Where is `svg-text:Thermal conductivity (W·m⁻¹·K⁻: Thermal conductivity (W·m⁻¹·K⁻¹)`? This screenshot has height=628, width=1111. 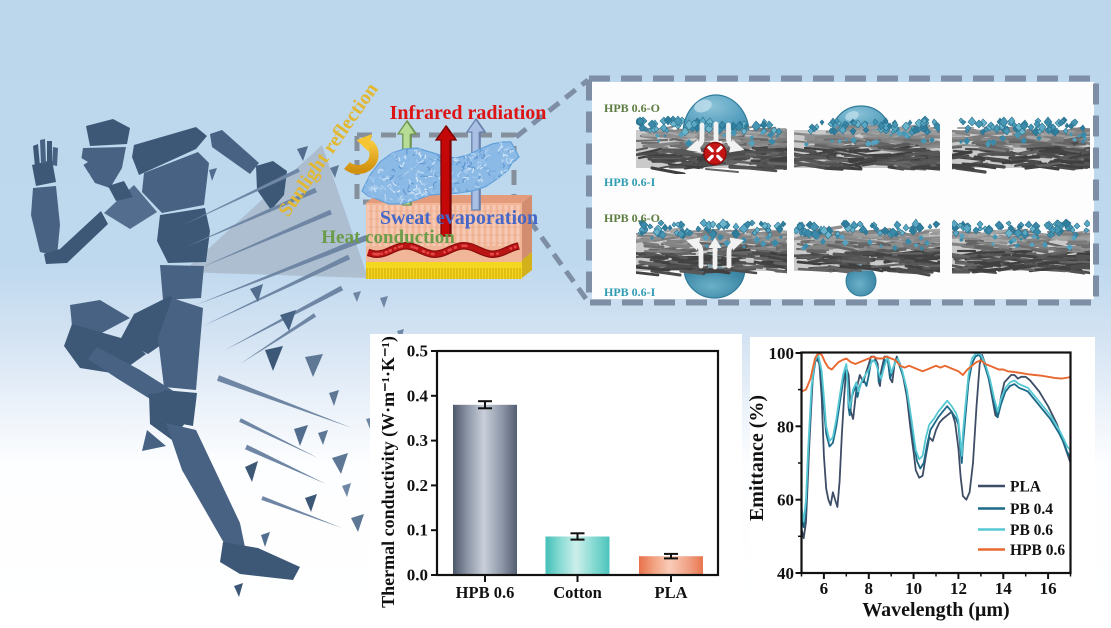 svg-text:Thermal conductivity (W·m⁻¹·K⁻: Thermal conductivity (W·m⁻¹·K⁻¹) is located at coordinates (388, 472).